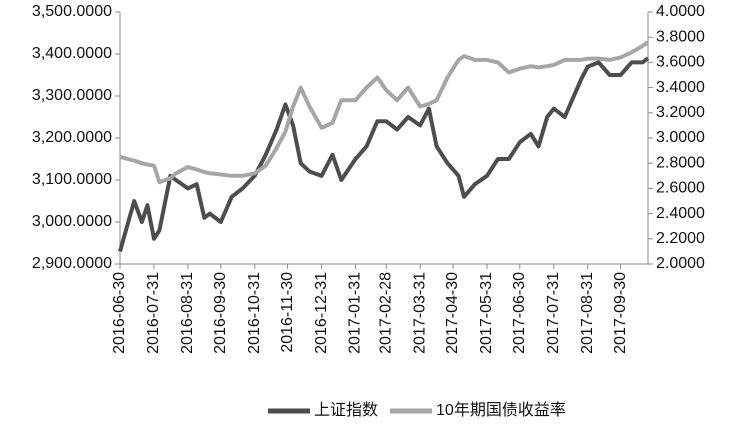  I want to click on y2-tick-label: 3.6000, so click(680, 62).